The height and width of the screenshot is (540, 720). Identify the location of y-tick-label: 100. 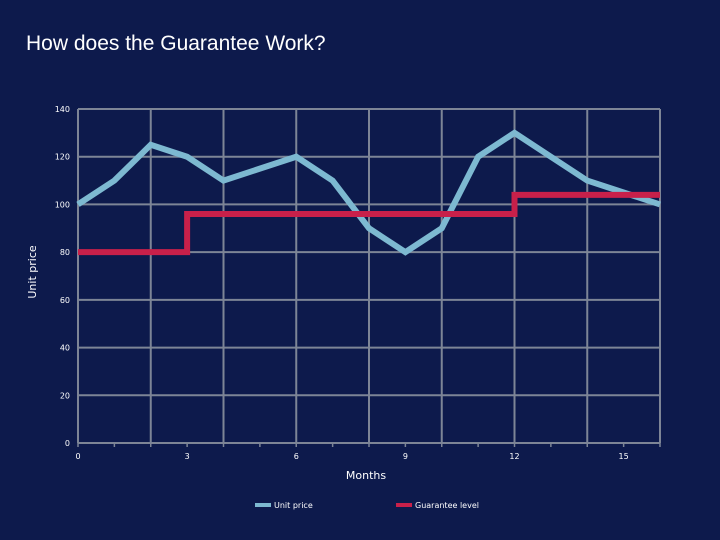
(62, 204).